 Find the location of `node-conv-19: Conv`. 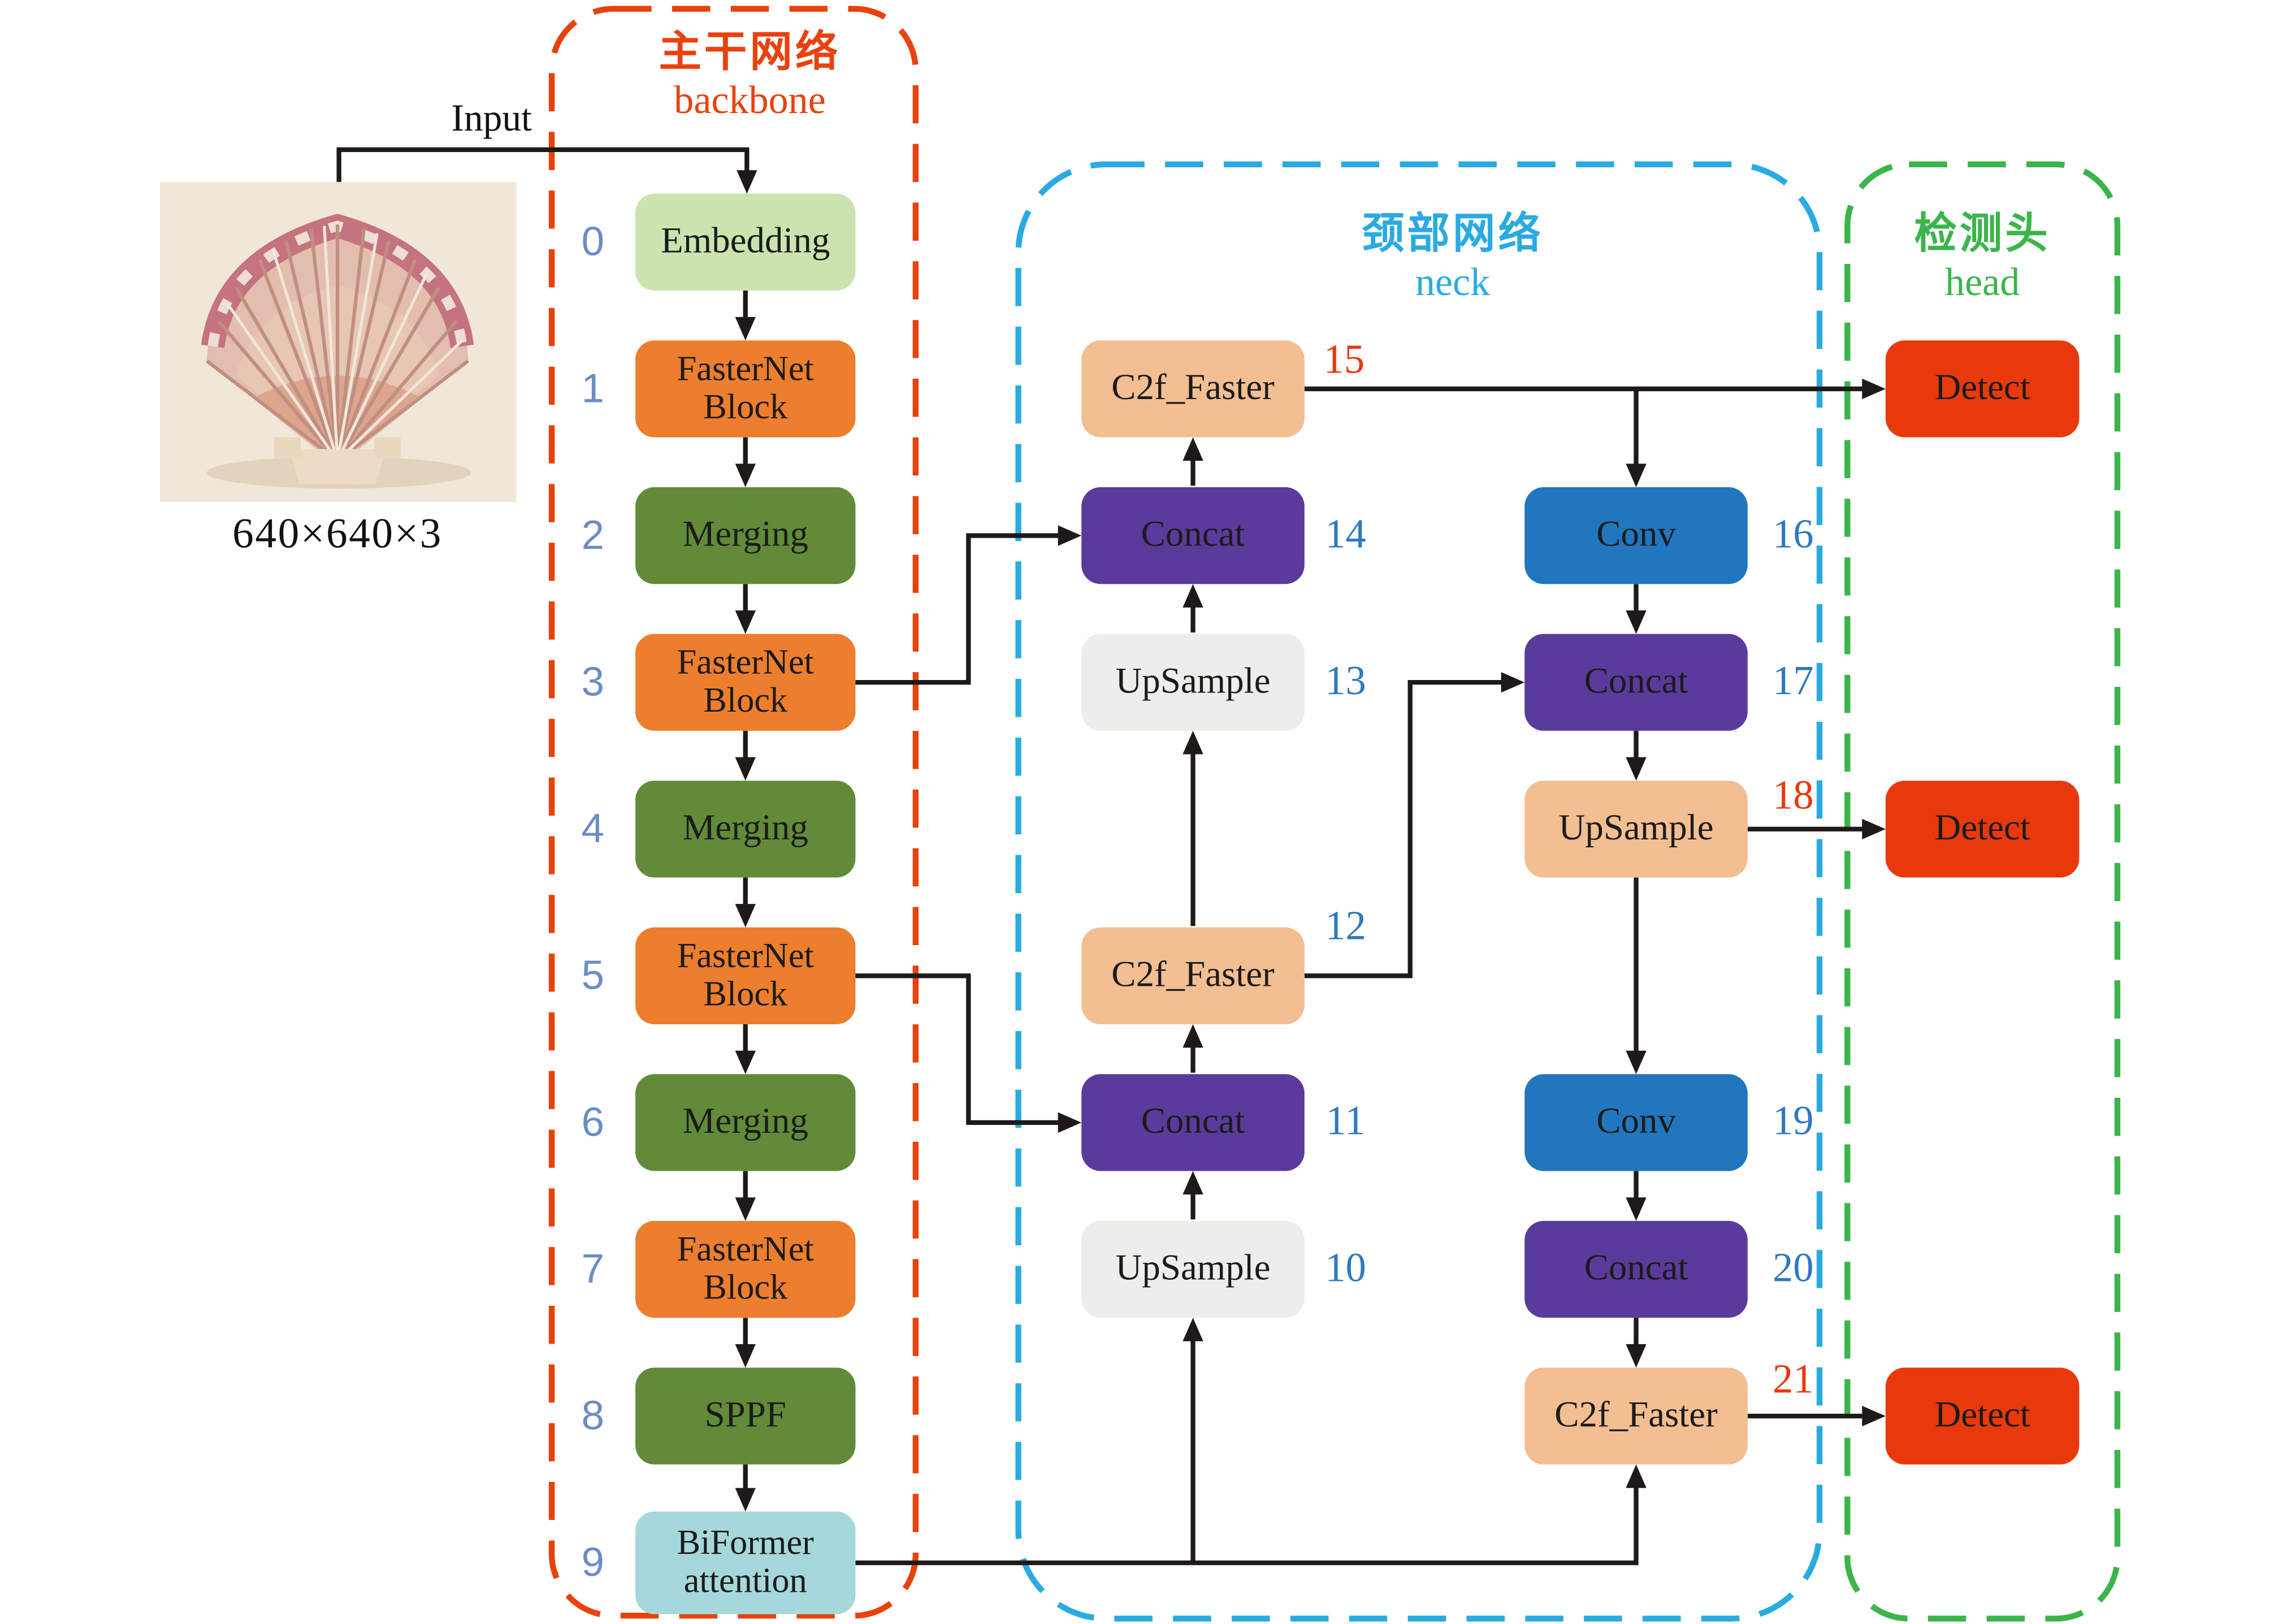

node-conv-19: Conv is located at coordinates (1636, 1122).